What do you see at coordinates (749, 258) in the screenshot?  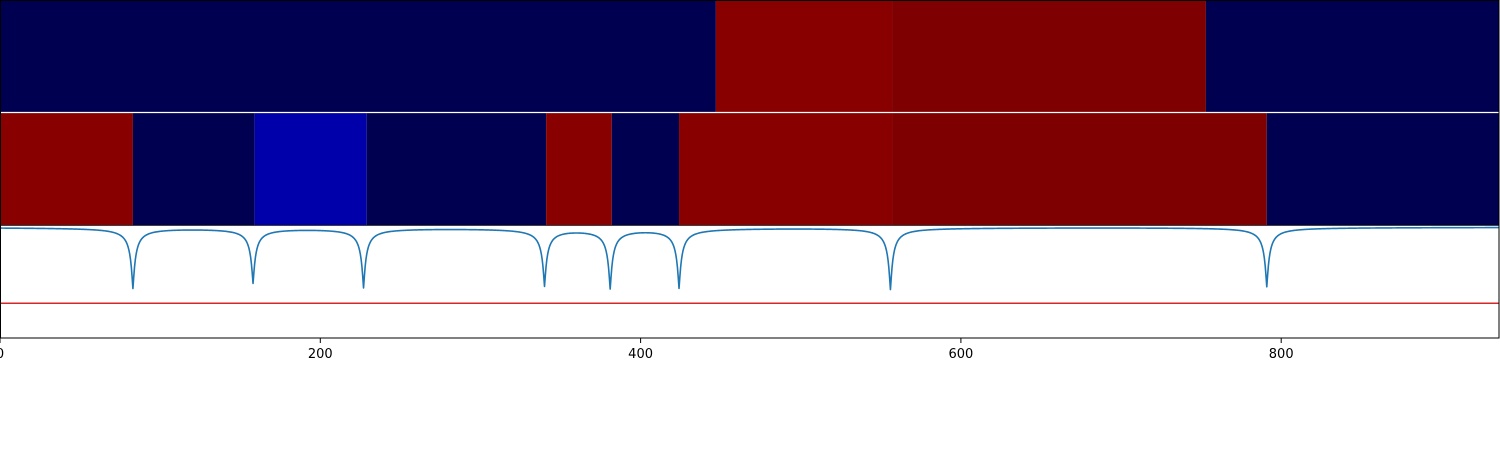 I see `signal-line` at bounding box center [749, 258].